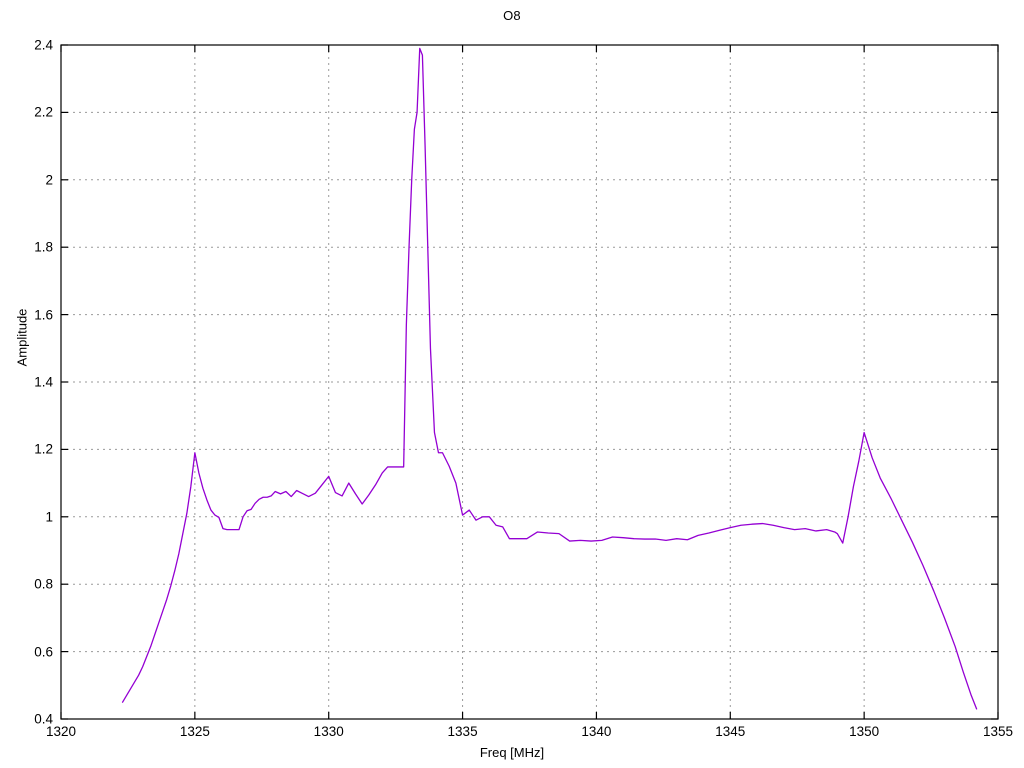 This screenshot has height=768, width=1024. I want to click on y-tick-label: 0.6, so click(43, 652).